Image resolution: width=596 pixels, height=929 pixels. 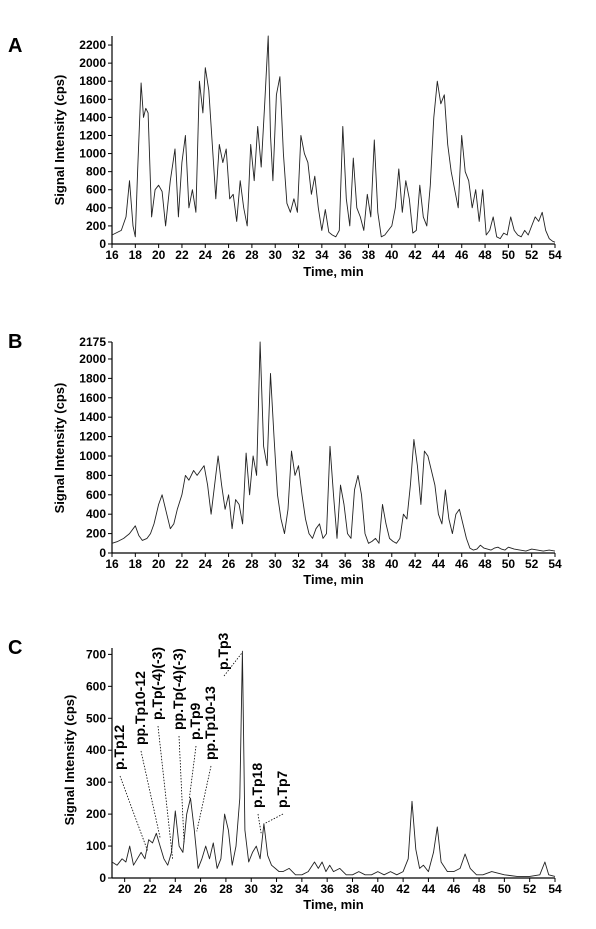 I want to click on y-tick-label: 2200, so click(x=92, y=45).